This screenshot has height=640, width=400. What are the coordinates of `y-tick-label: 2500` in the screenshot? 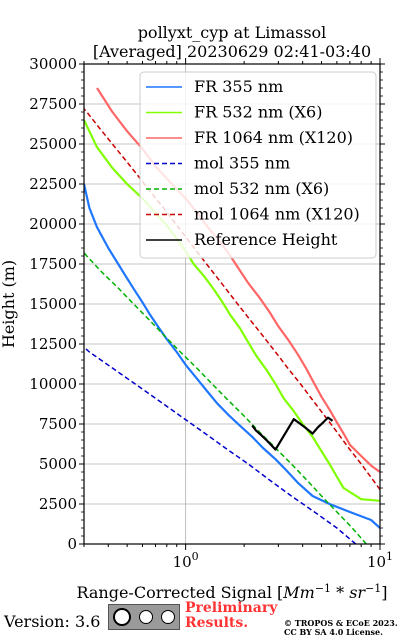 It's located at (58, 504).